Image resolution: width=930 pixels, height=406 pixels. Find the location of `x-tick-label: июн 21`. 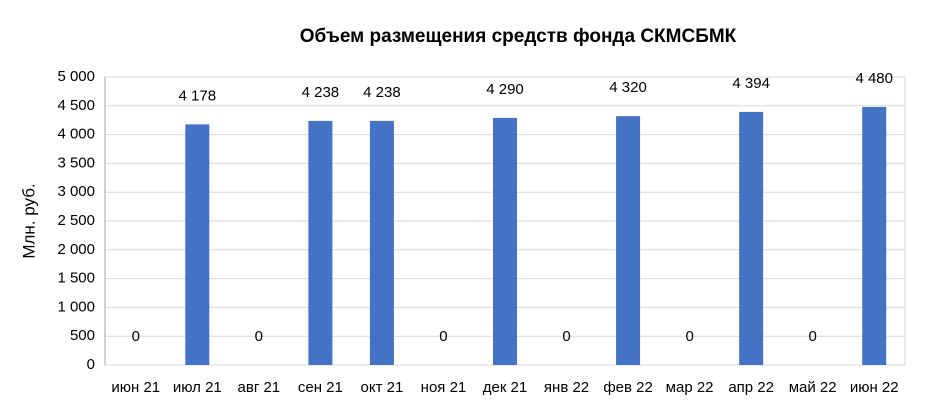

x-tick-label: июн 21 is located at coordinates (135, 387).